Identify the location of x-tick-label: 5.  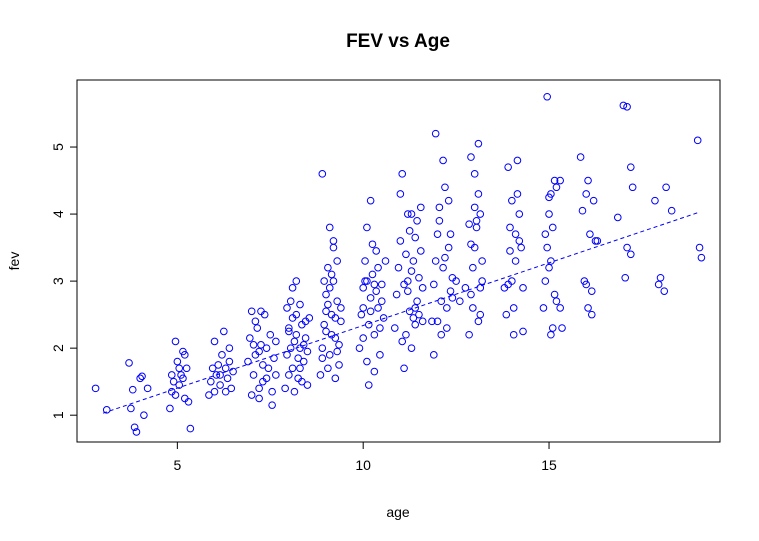
(177, 465).